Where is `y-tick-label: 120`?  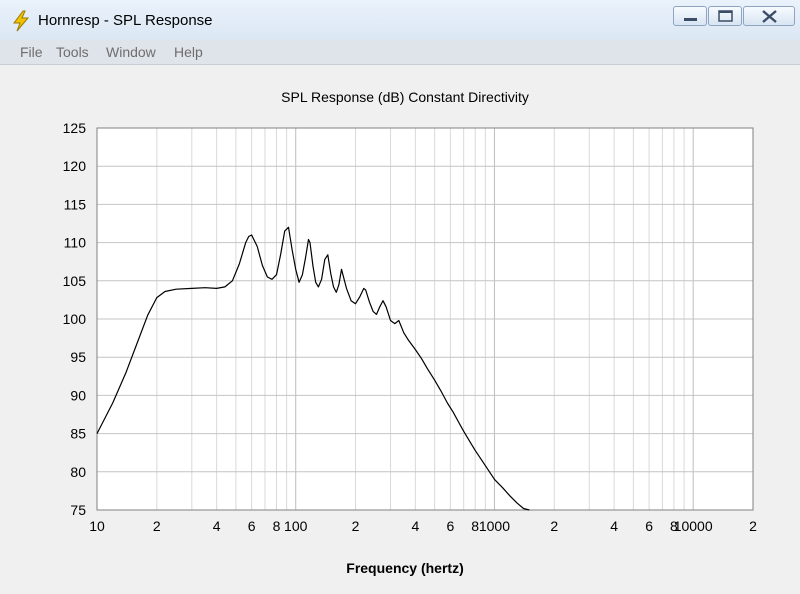
y-tick-label: 120 is located at coordinates (75, 166).